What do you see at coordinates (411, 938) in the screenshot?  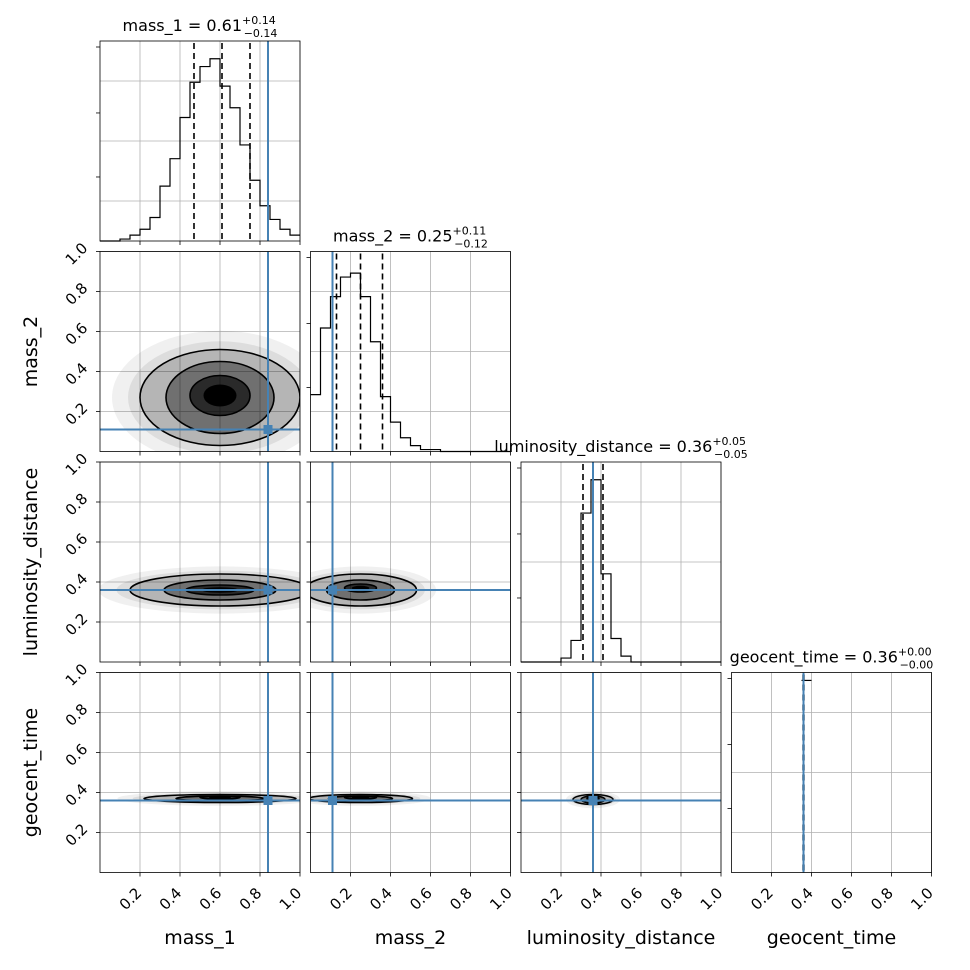 I see `x-axis-label-mass_2: mass_2` at bounding box center [411, 938].